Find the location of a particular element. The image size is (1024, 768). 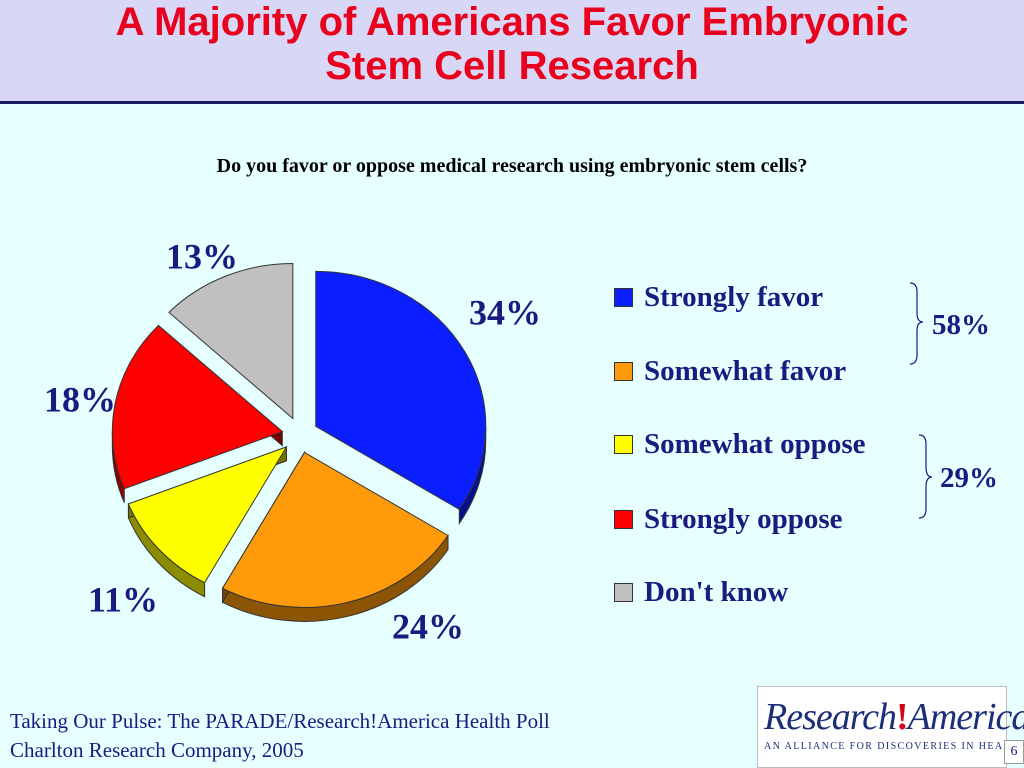

pie-slice-somewhat-oppose is located at coordinates (207, 514).